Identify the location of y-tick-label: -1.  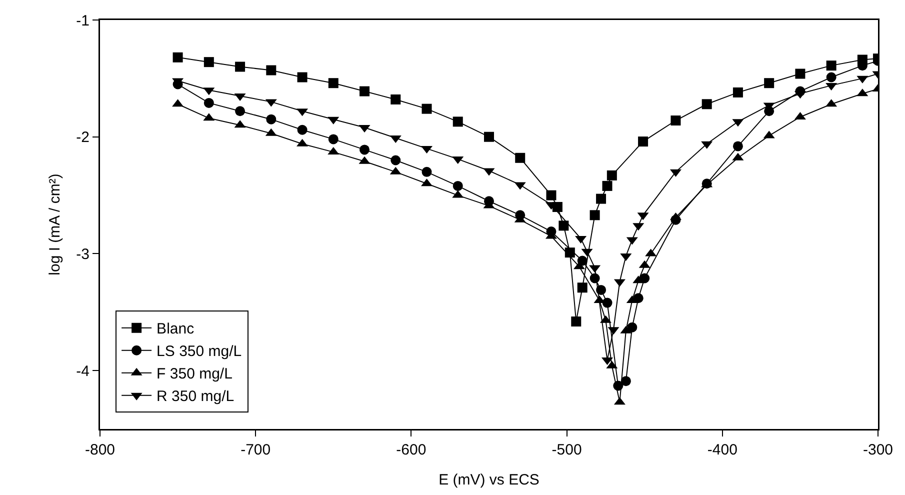
(83, 21).